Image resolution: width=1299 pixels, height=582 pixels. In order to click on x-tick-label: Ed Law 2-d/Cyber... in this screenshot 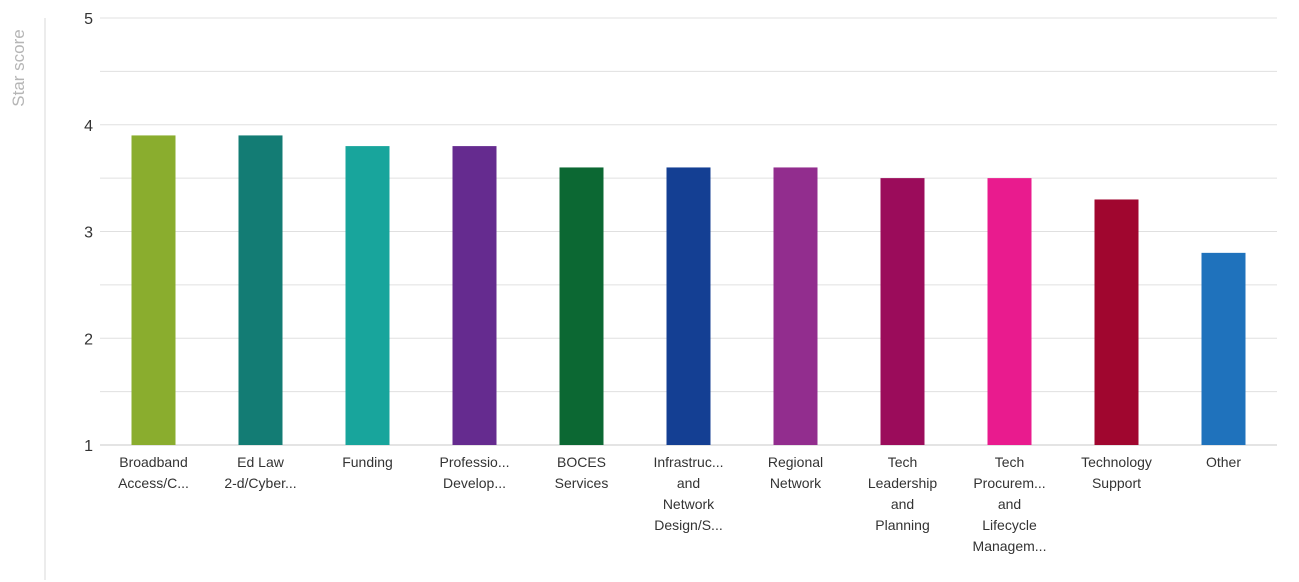, I will do `click(260, 472)`.